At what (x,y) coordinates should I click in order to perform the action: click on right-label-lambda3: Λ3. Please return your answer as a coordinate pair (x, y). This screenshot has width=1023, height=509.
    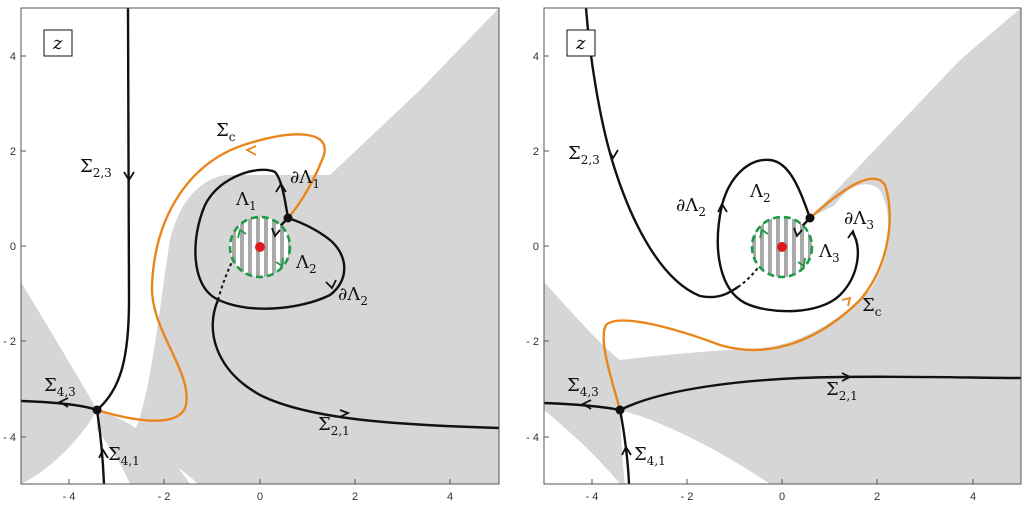
    Looking at the image, I should click on (829, 253).